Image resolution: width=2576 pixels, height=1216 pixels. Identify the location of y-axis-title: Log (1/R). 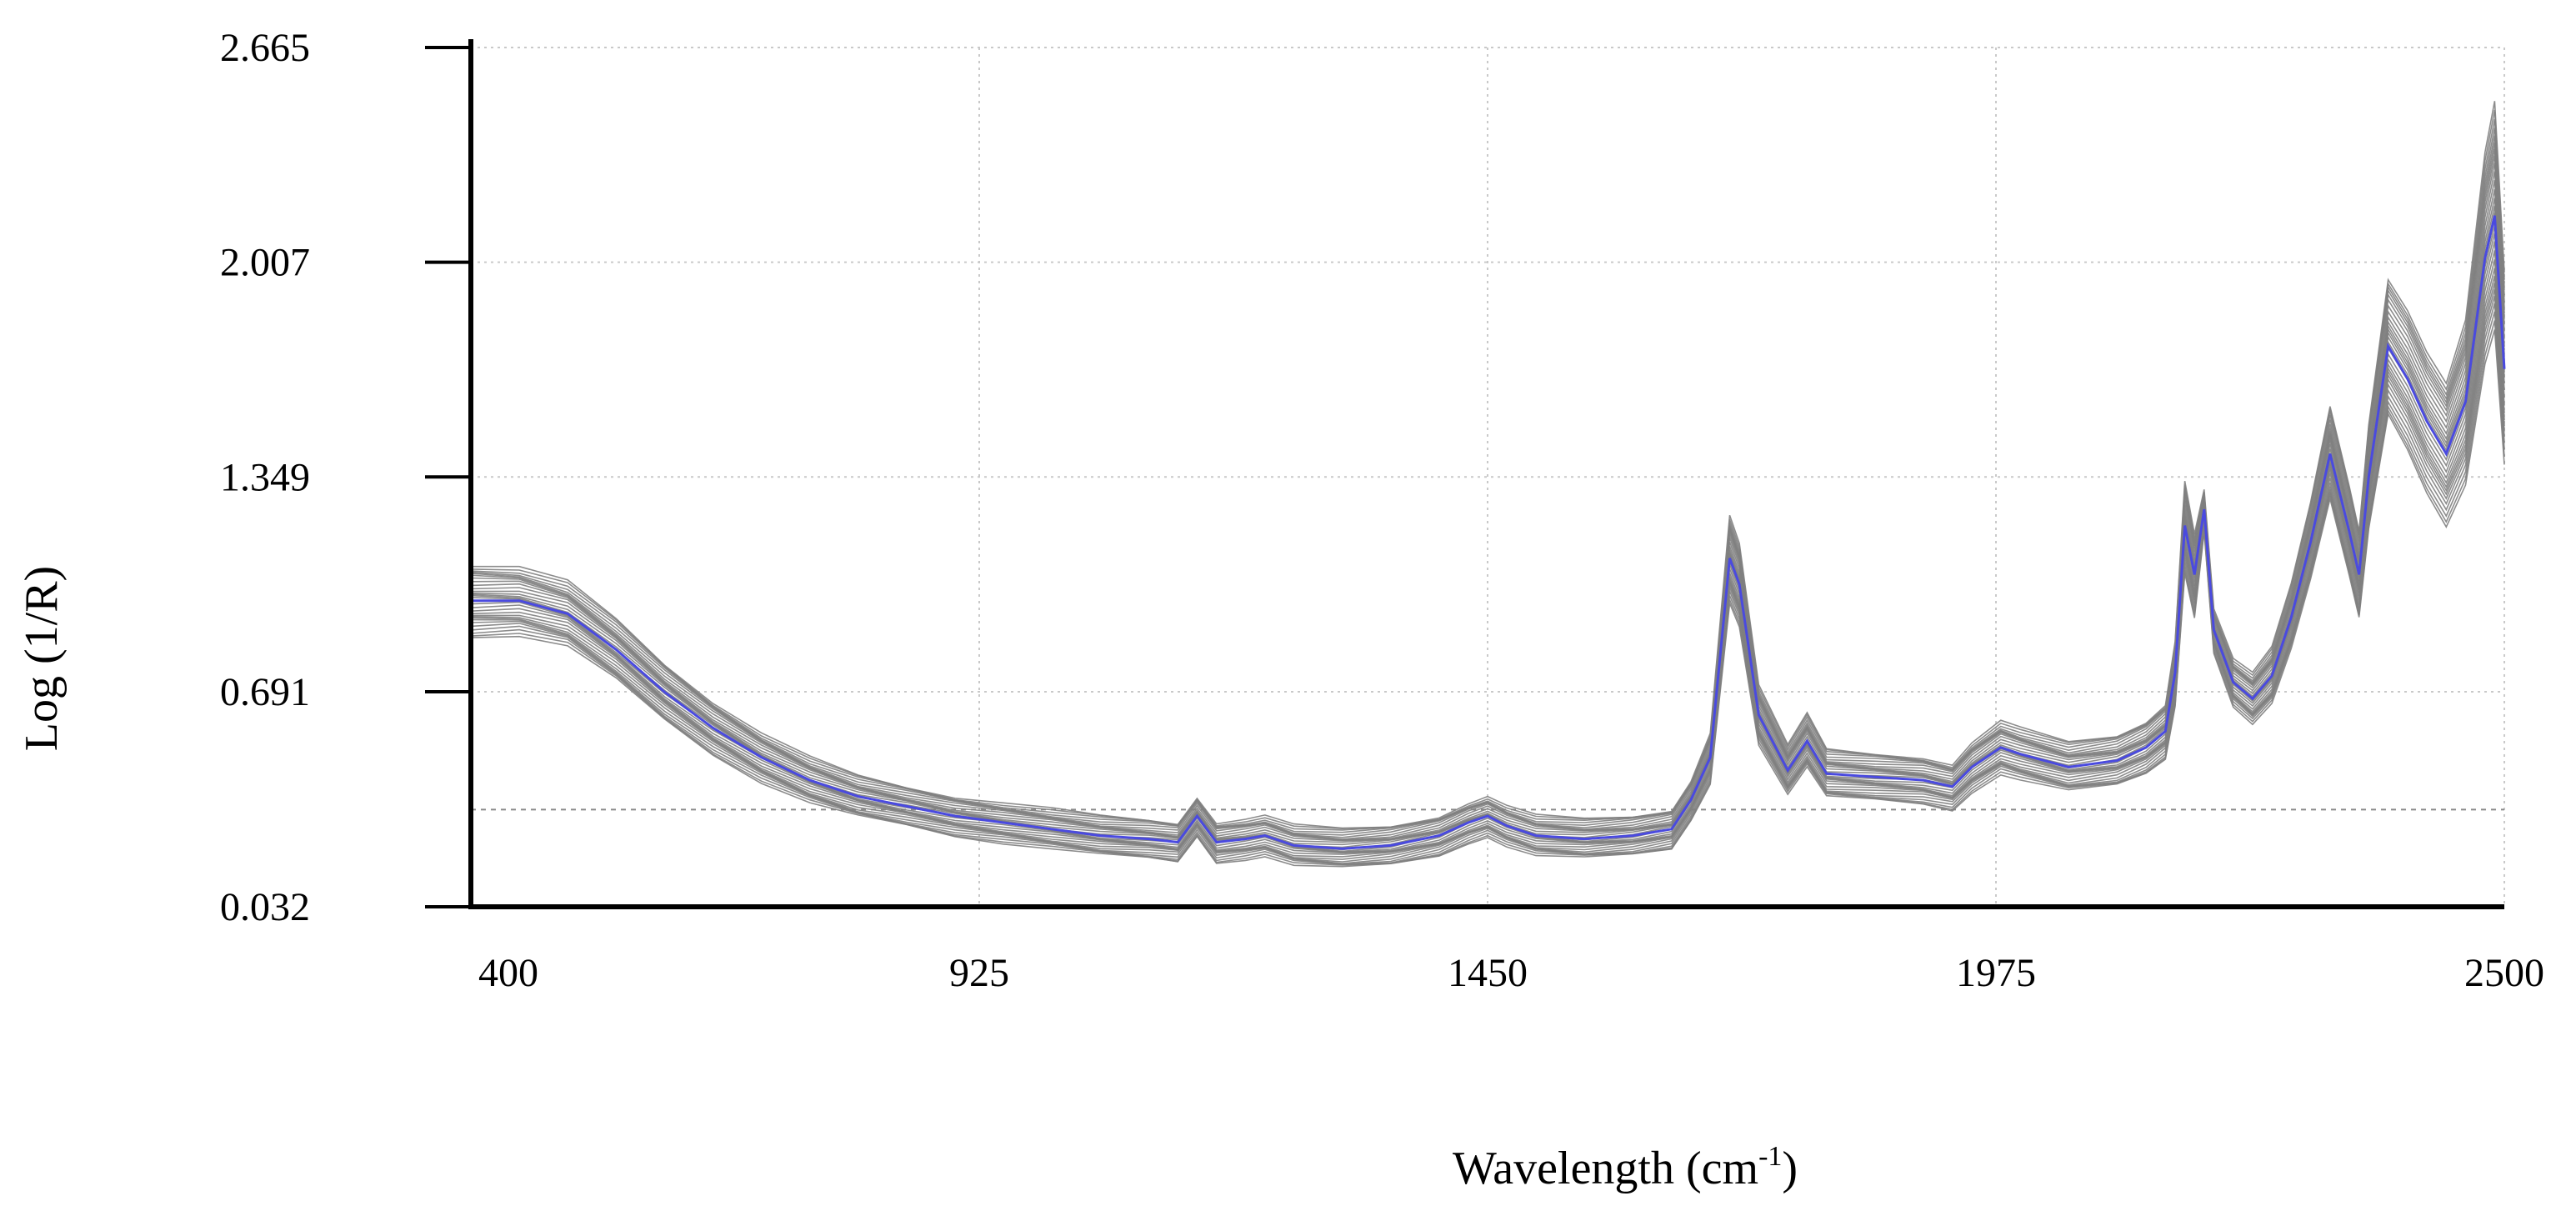
(42, 658).